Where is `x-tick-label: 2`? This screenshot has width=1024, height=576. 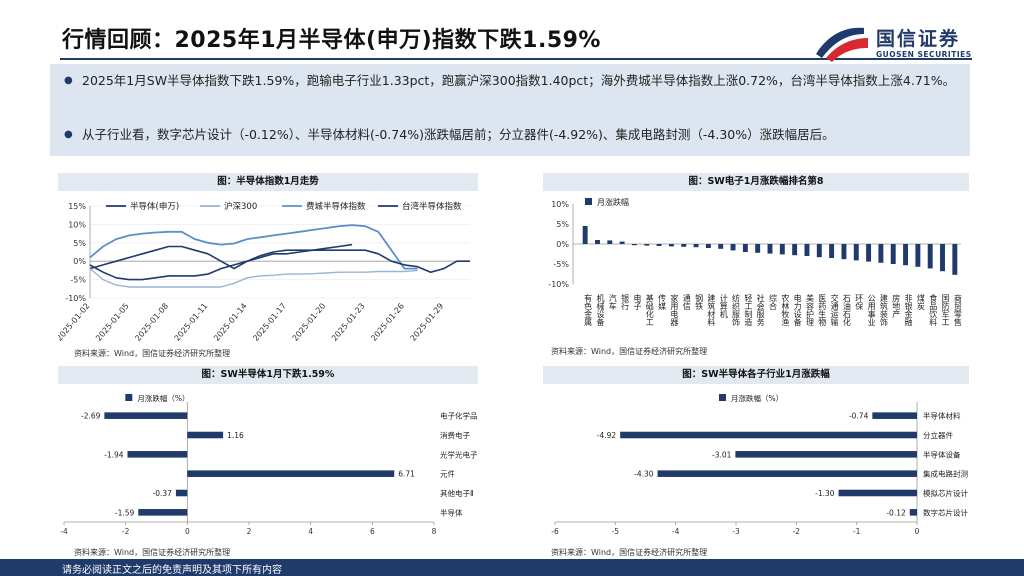
x-tick-label: 2 is located at coordinates (249, 531).